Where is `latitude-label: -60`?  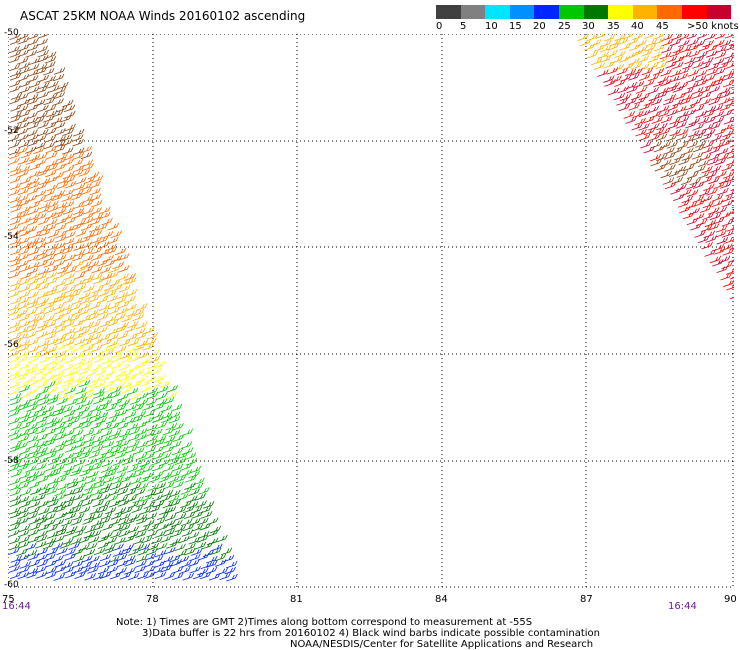 latitude-label: -60 is located at coordinates (11, 585).